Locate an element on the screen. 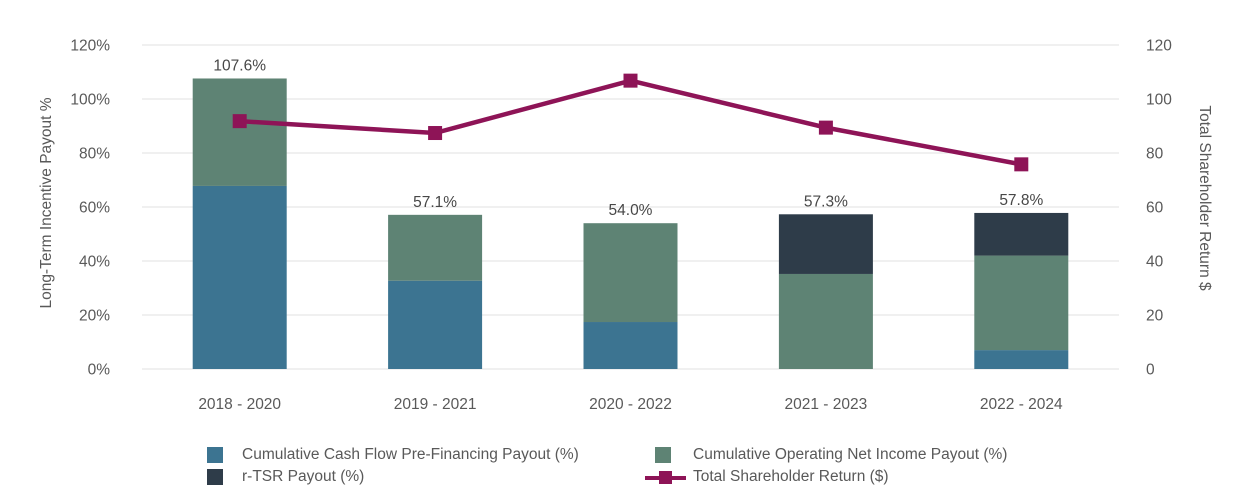 Image resolution: width=1248 pixels, height=498 pixels. legend-label: Total Shareholder Return ($) is located at coordinates (791, 476).